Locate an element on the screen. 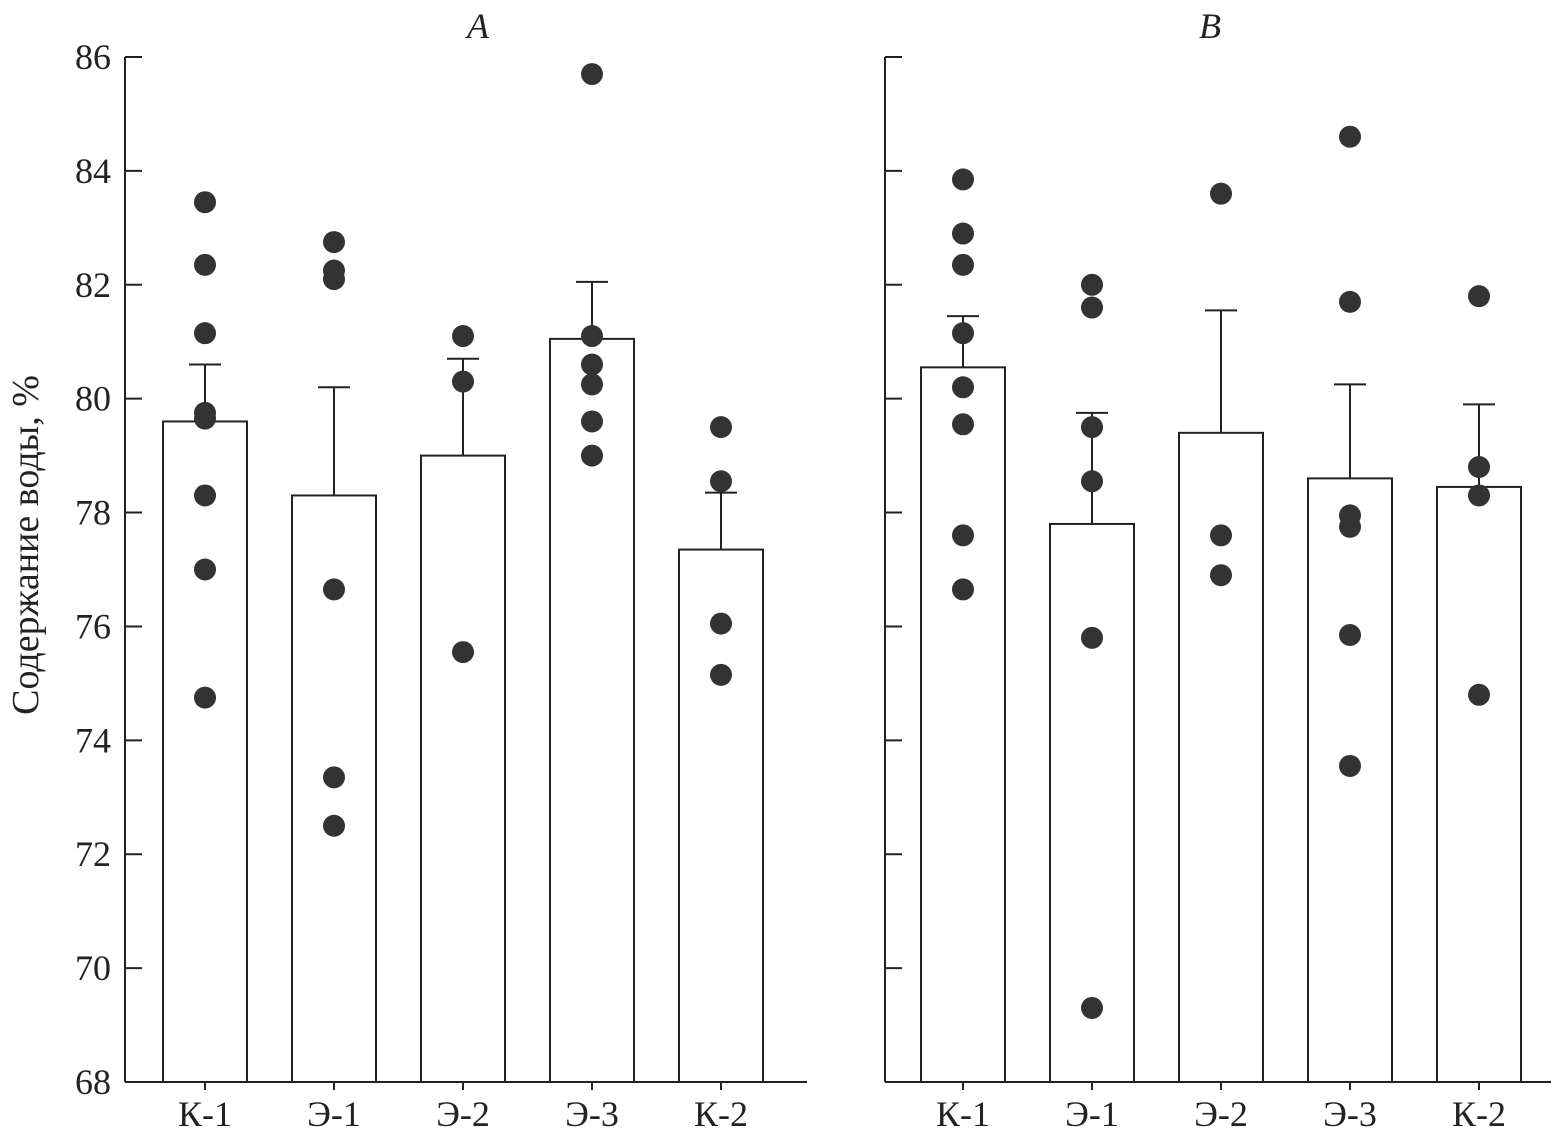 The image size is (1557, 1147). y-tick-label: 68 is located at coordinates (93, 1082).